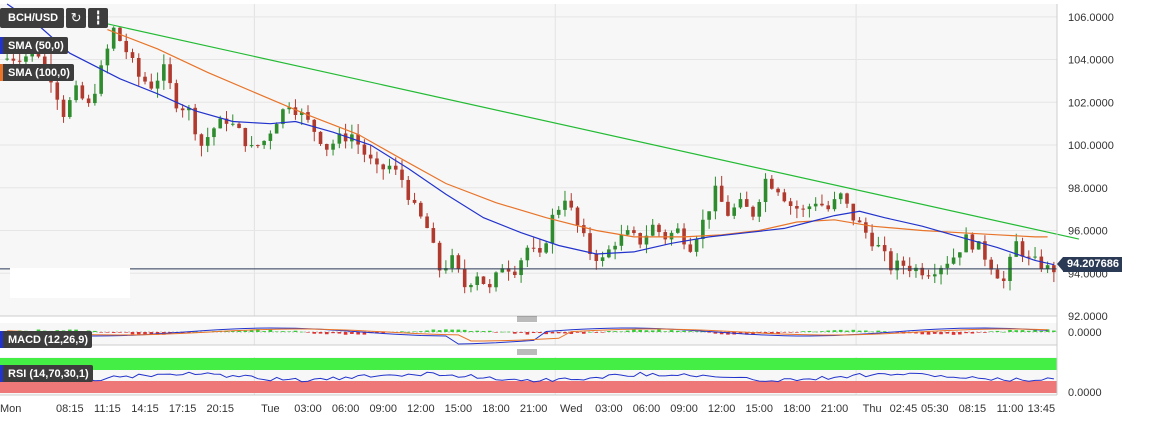 This screenshot has height=432, width=1149. What do you see at coordinates (1088, 232) in the screenshot?
I see `y-tick-label: 96.0000` at bounding box center [1088, 232].